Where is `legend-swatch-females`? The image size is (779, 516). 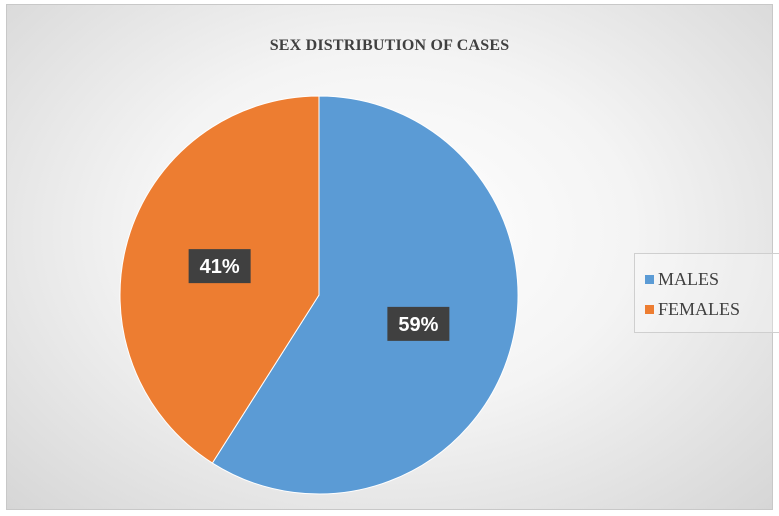
legend-swatch-females is located at coordinates (649, 309).